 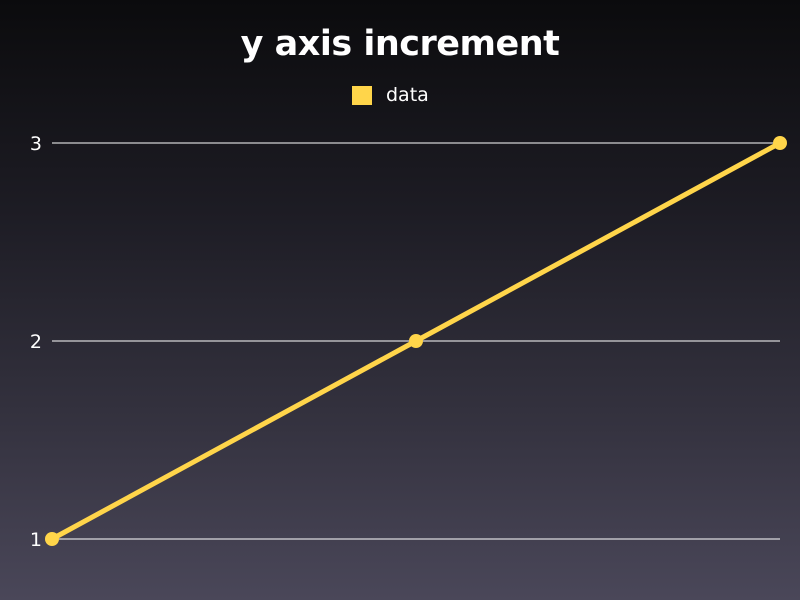 I want to click on chart-title: y axis increment, so click(x=400, y=44).